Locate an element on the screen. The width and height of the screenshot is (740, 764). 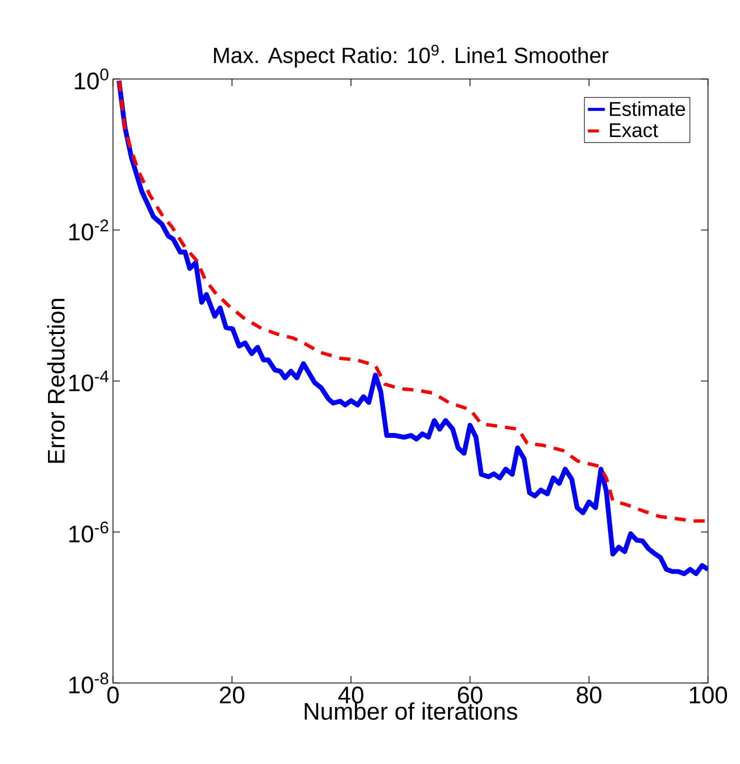
y-tick-label: 10$^{-6}$ is located at coordinates (88, 532).